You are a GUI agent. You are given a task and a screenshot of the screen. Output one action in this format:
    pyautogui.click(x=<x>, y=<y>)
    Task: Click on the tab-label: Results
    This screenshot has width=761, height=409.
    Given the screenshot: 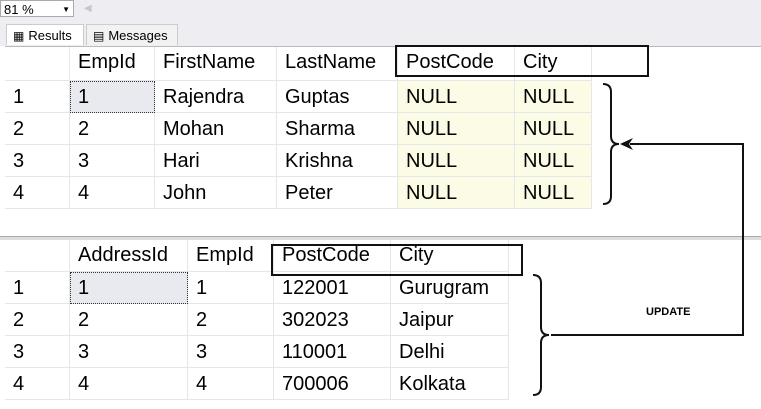 What is the action you would take?
    pyautogui.click(x=50, y=35)
    